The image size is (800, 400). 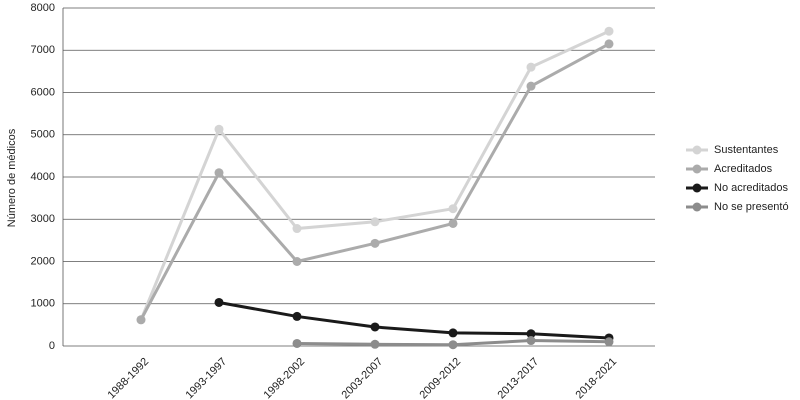 I want to click on y-tick-label: 2000, so click(x=43, y=261).